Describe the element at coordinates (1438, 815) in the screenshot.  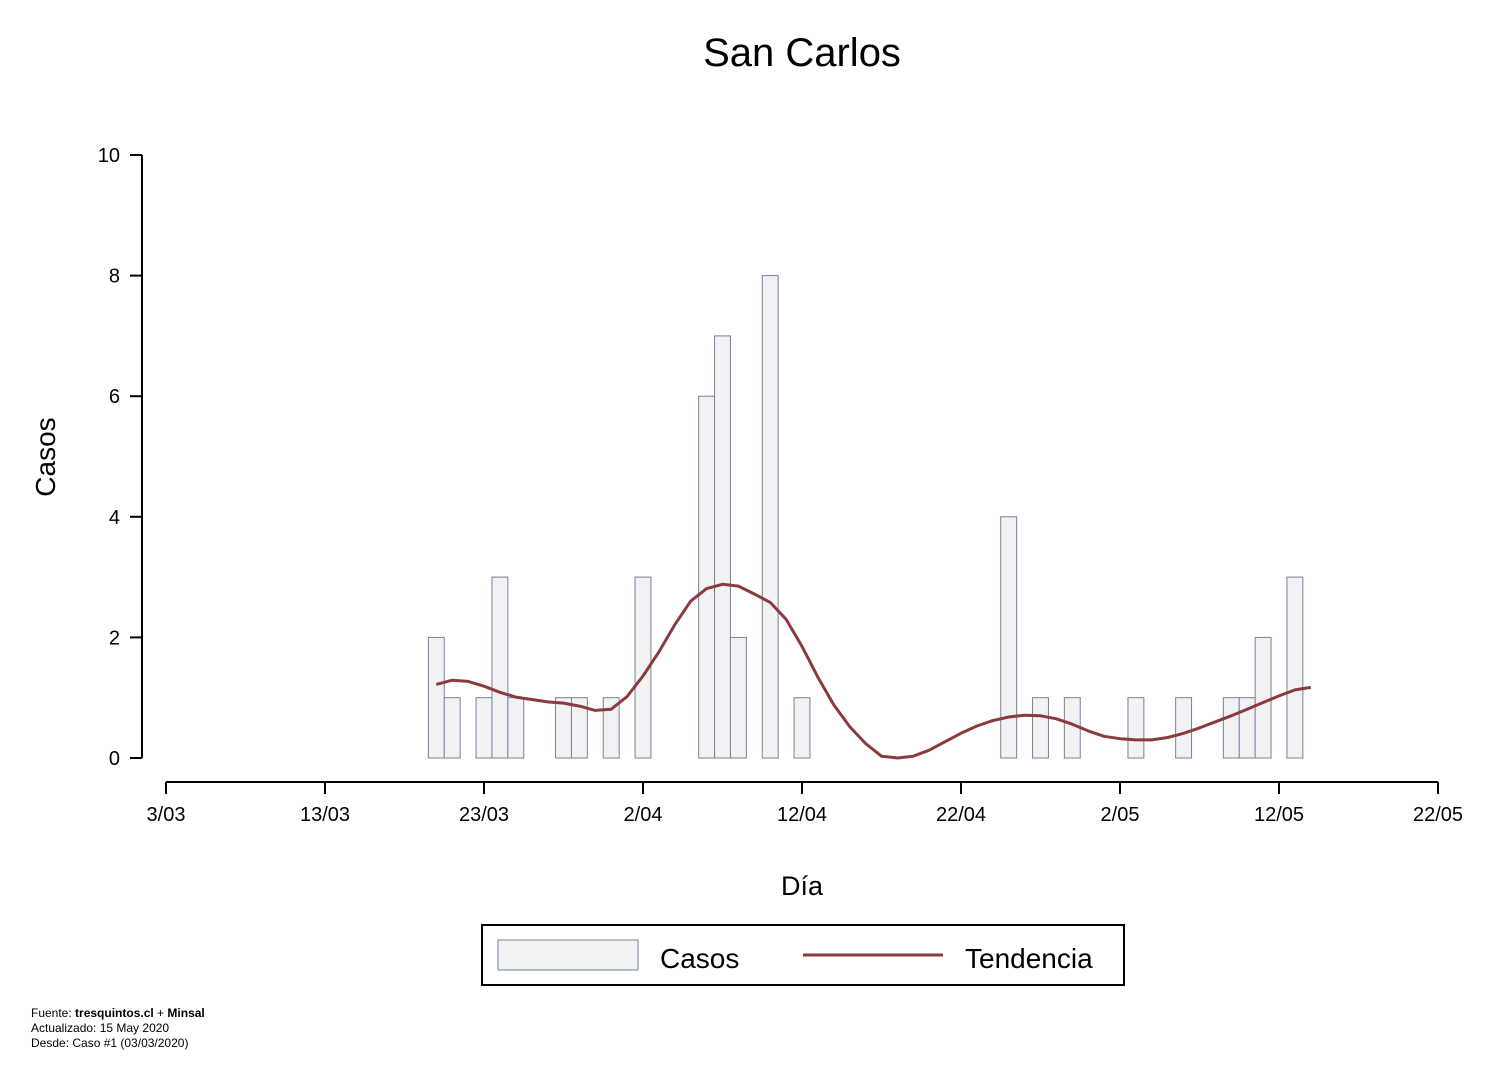
I see `x-tick-label: 22/05` at that location.